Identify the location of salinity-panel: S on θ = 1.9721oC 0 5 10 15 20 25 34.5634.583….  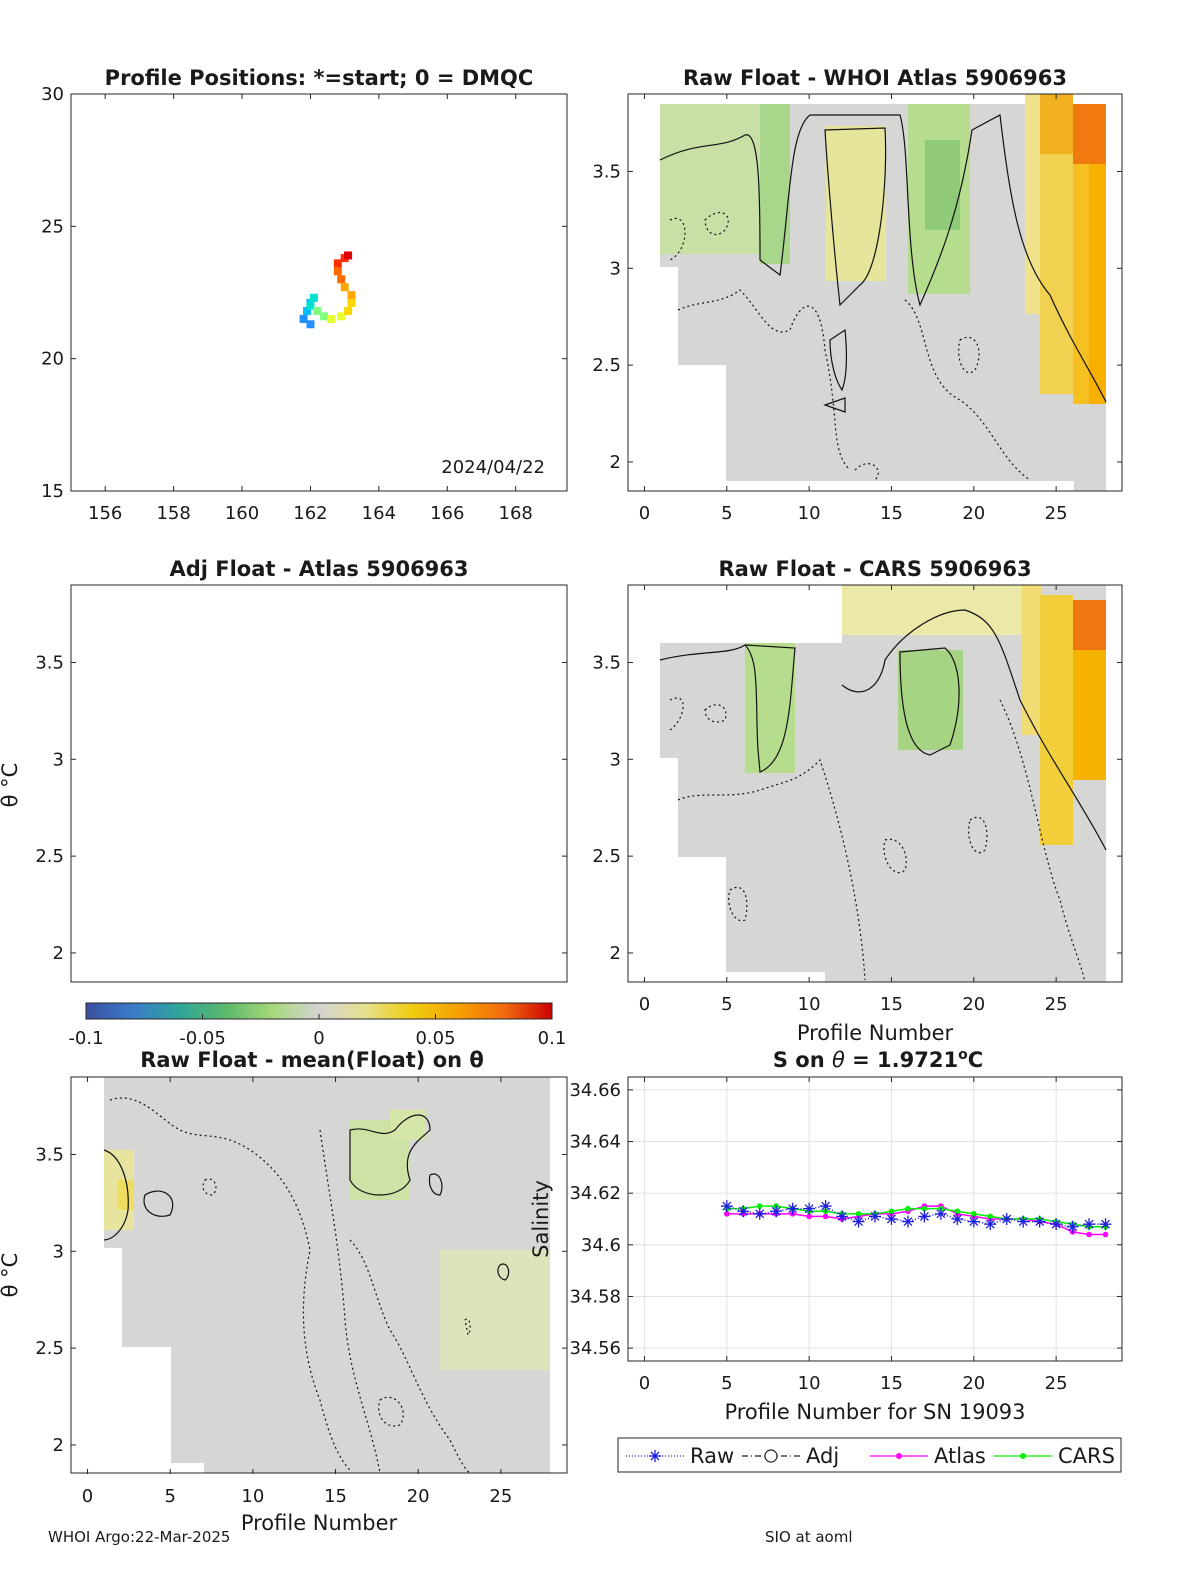
(826, 1260).